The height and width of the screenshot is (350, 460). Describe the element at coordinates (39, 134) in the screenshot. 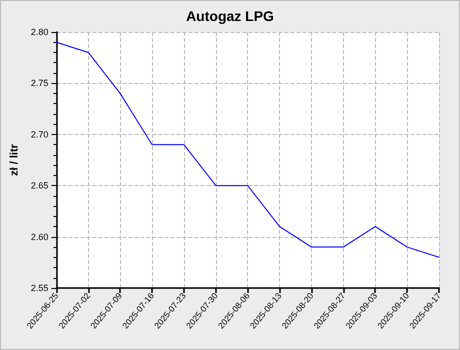

I see `y-tick-label: 2.70` at that location.